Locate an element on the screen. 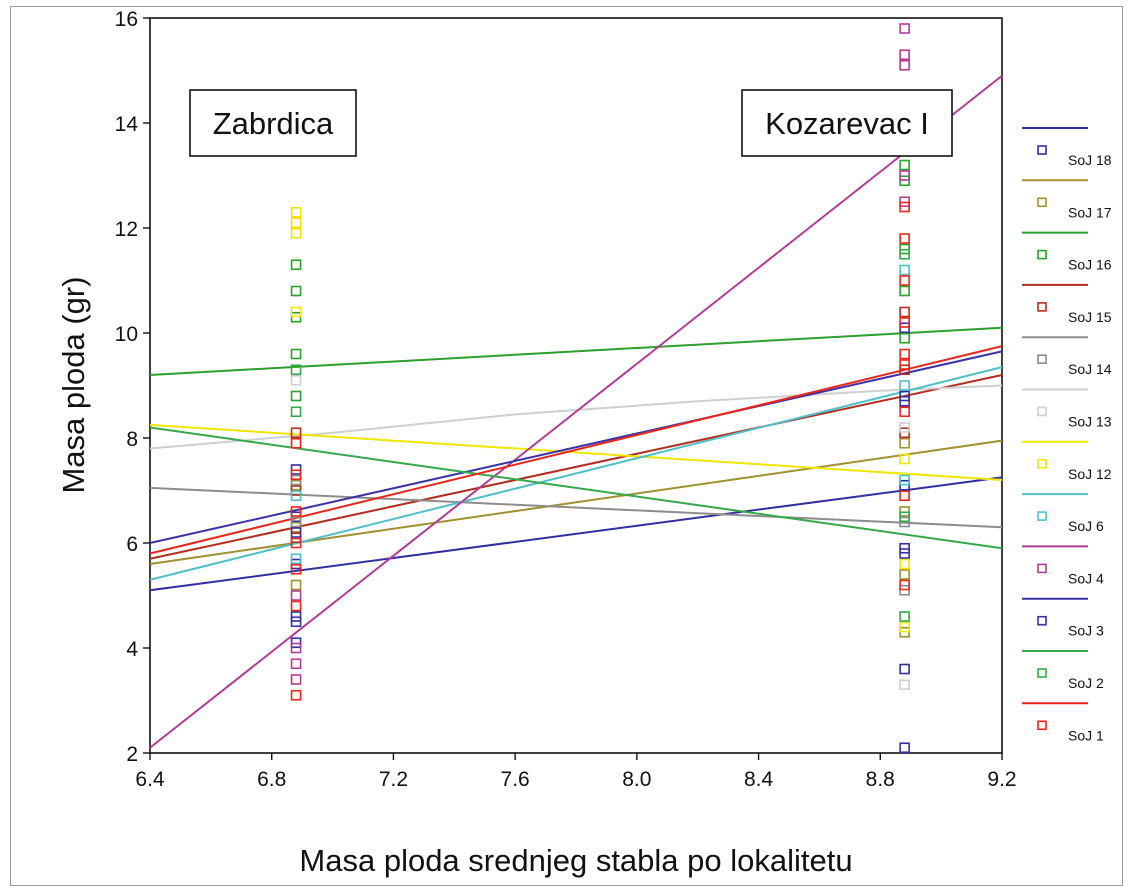 Image resolution: width=1129 pixels, height=889 pixels. x-tick-label: 7.2 is located at coordinates (393, 779).